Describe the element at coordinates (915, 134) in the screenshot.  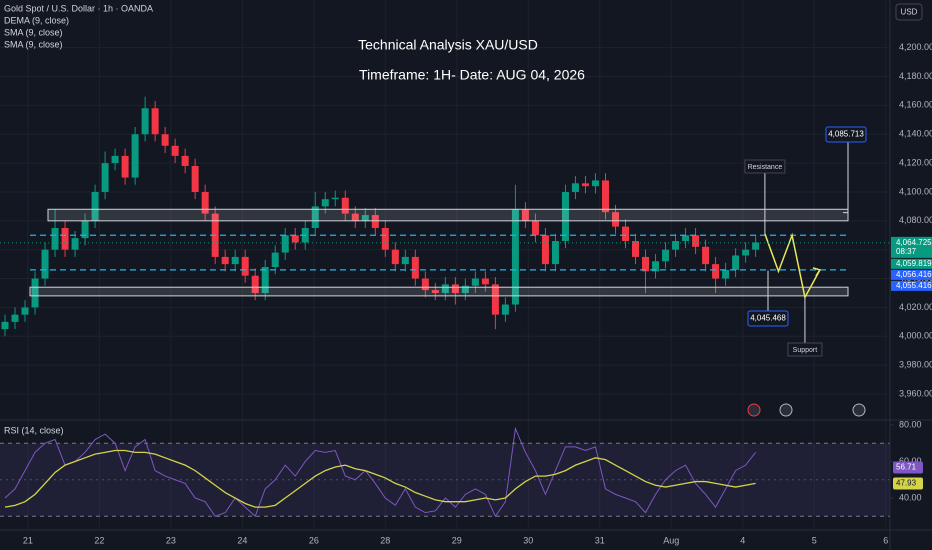
I see `y-tick-label: 4,140.000` at that location.